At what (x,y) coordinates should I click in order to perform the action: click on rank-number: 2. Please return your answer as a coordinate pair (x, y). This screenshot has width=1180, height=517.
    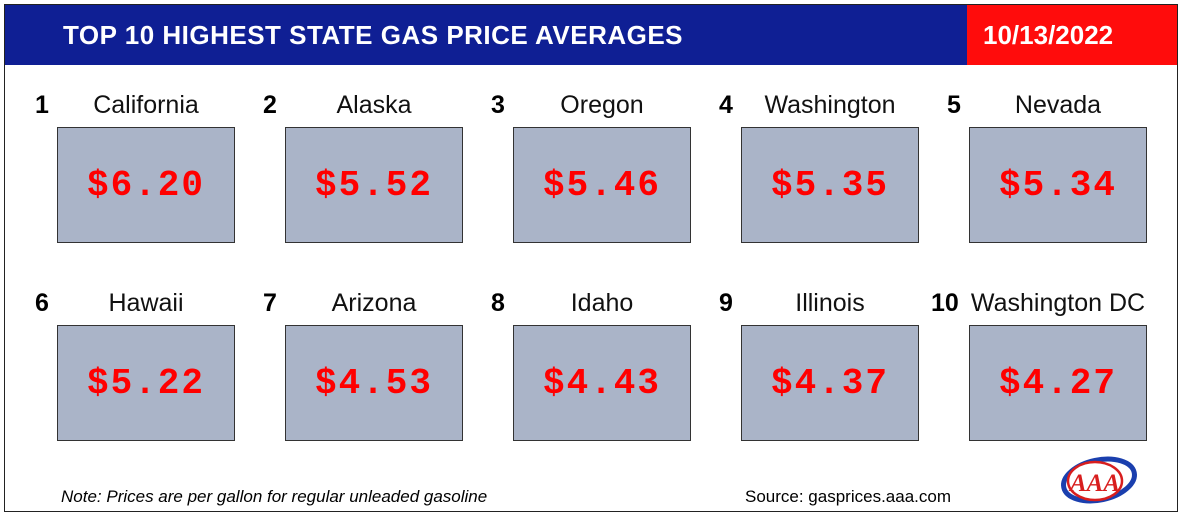
    Looking at the image, I should click on (270, 105).